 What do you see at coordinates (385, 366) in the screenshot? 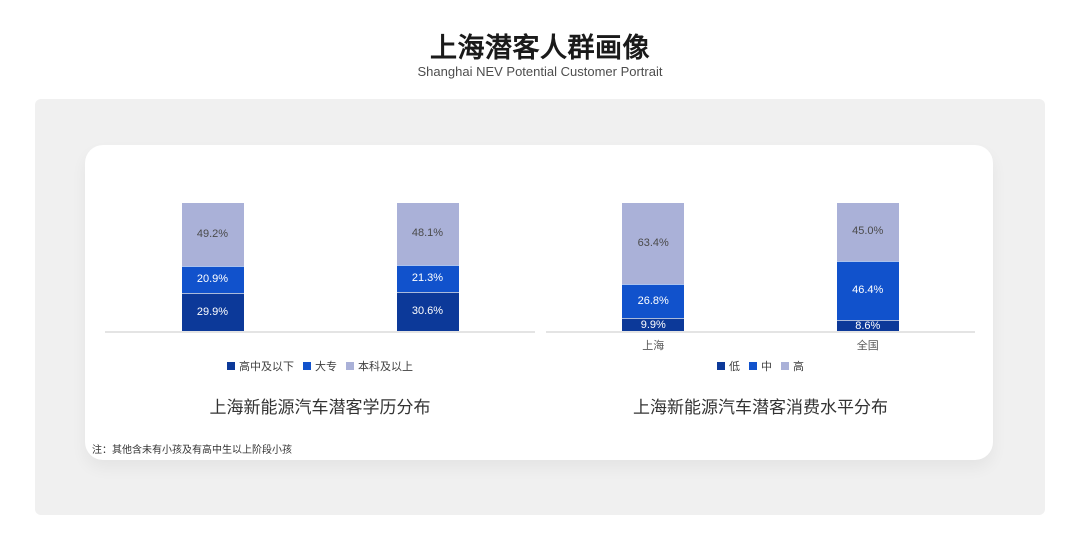
I see `legend-label: 本科及以上` at bounding box center [385, 366].